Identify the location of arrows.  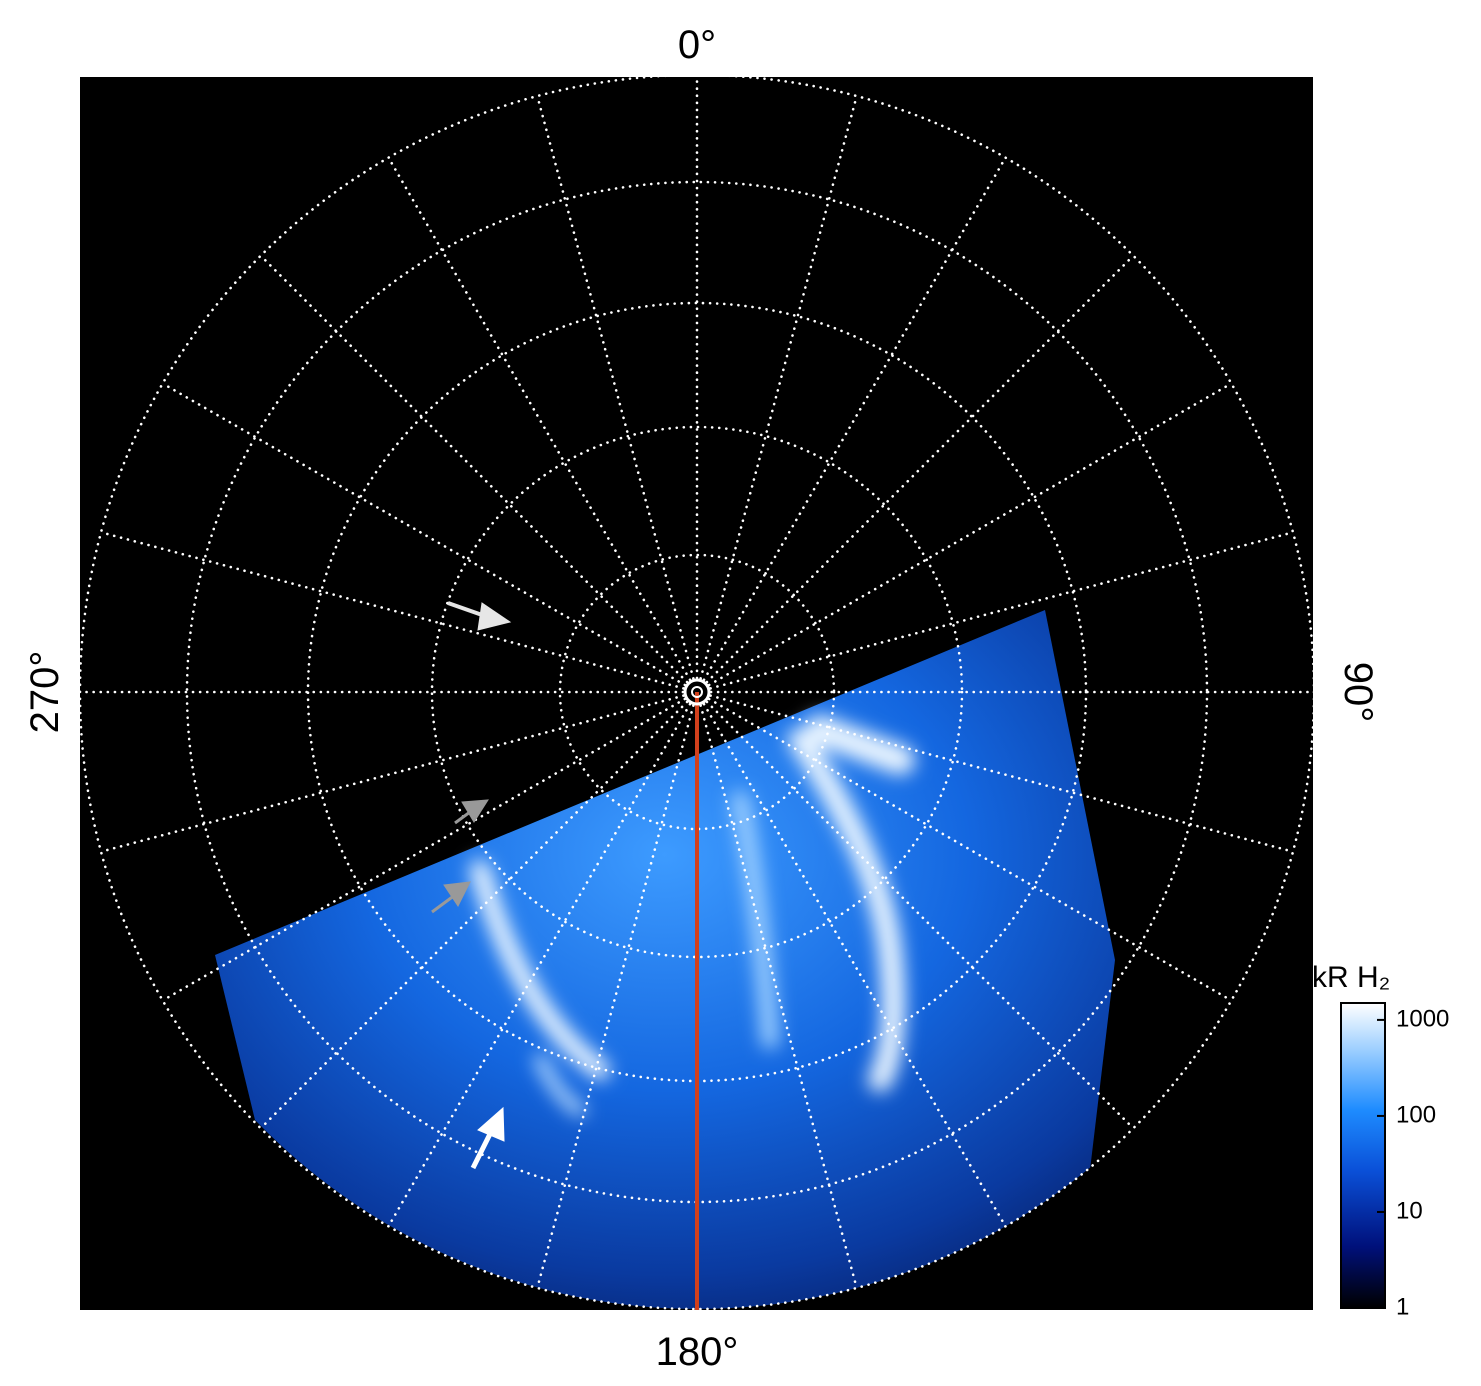
(471, 885).